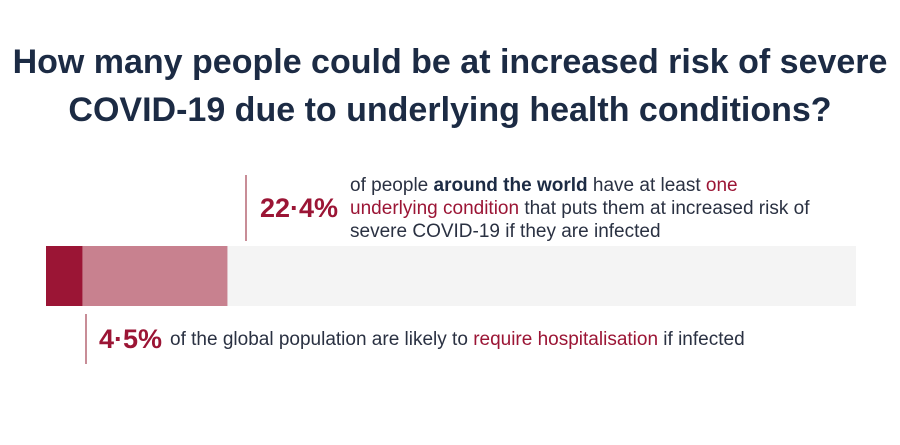 The height and width of the screenshot is (445, 900). Describe the element at coordinates (392, 185) in the screenshot. I see `desc-text: of people` at that location.